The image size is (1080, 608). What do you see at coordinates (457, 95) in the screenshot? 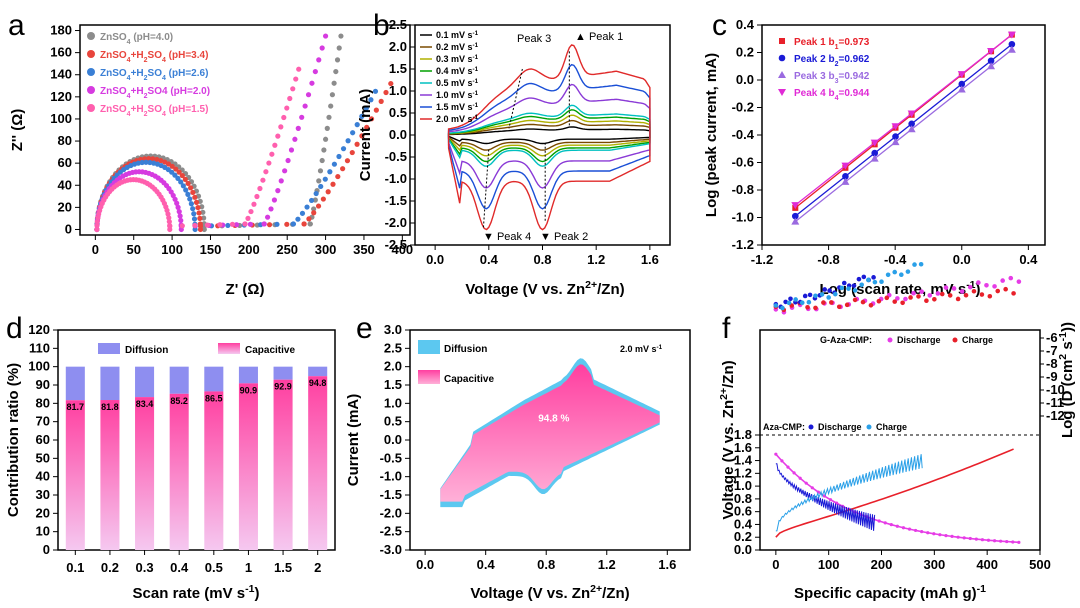
I see `panel-b-legend-text: 1.0 mV s-1` at bounding box center [457, 95].